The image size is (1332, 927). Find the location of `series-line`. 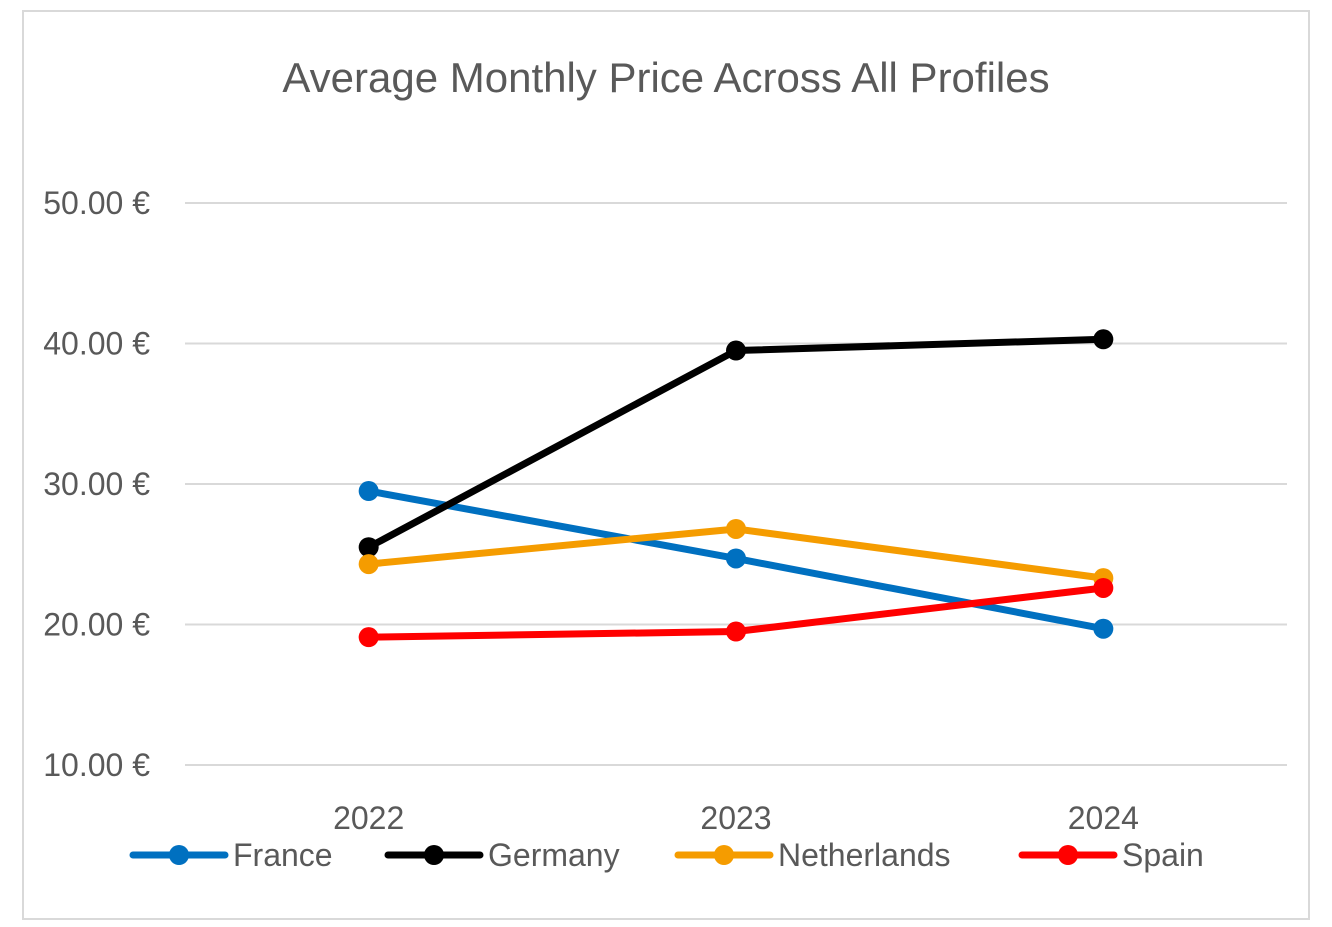

series-line is located at coordinates (736, 443).